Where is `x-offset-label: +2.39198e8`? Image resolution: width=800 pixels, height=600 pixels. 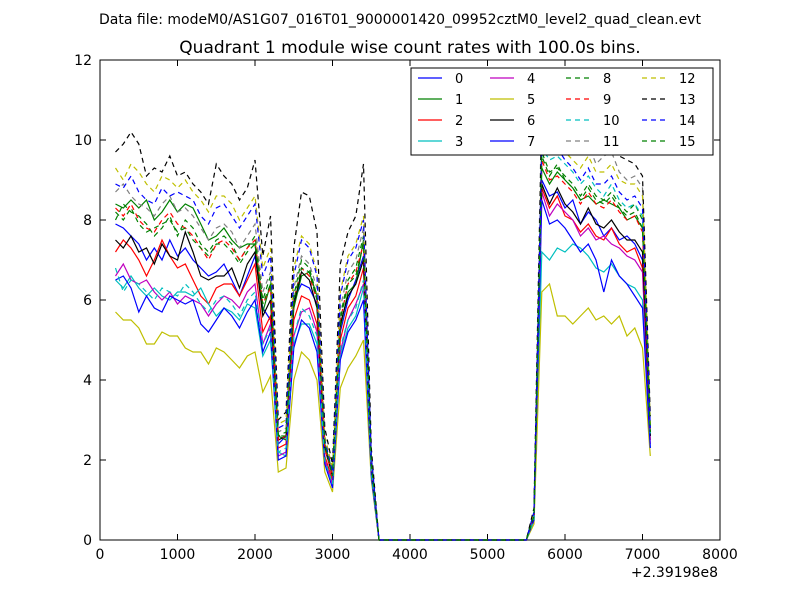
x-offset-label: +2.39198e8 is located at coordinates (674, 573).